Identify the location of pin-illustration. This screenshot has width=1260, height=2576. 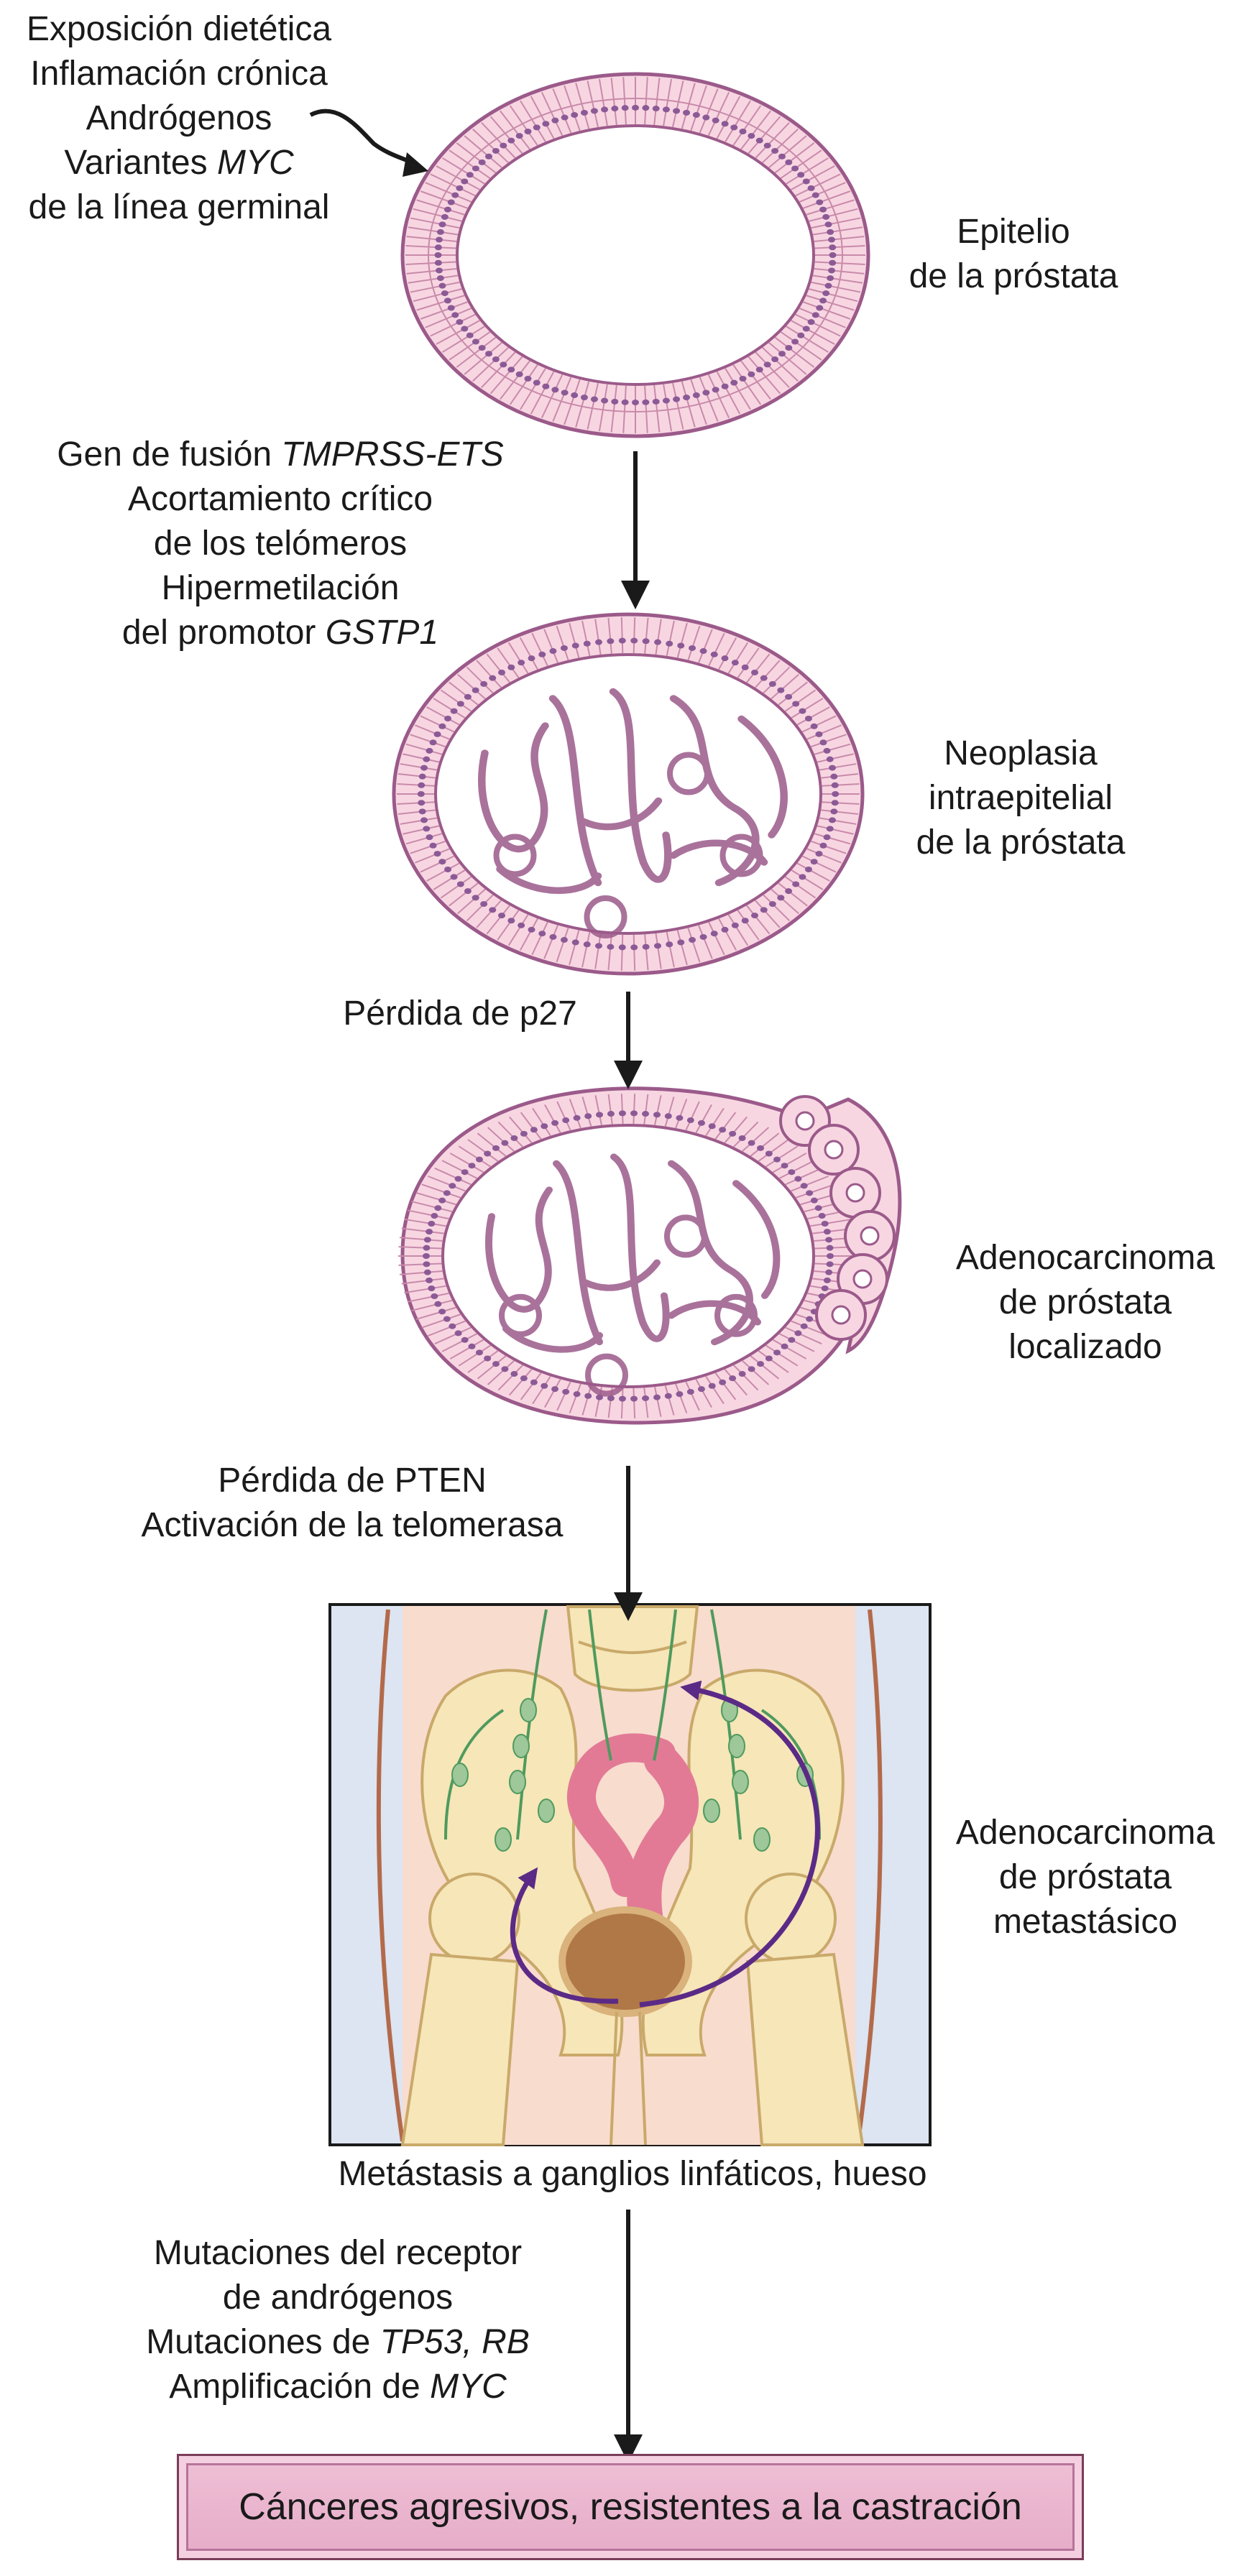
(628, 794).